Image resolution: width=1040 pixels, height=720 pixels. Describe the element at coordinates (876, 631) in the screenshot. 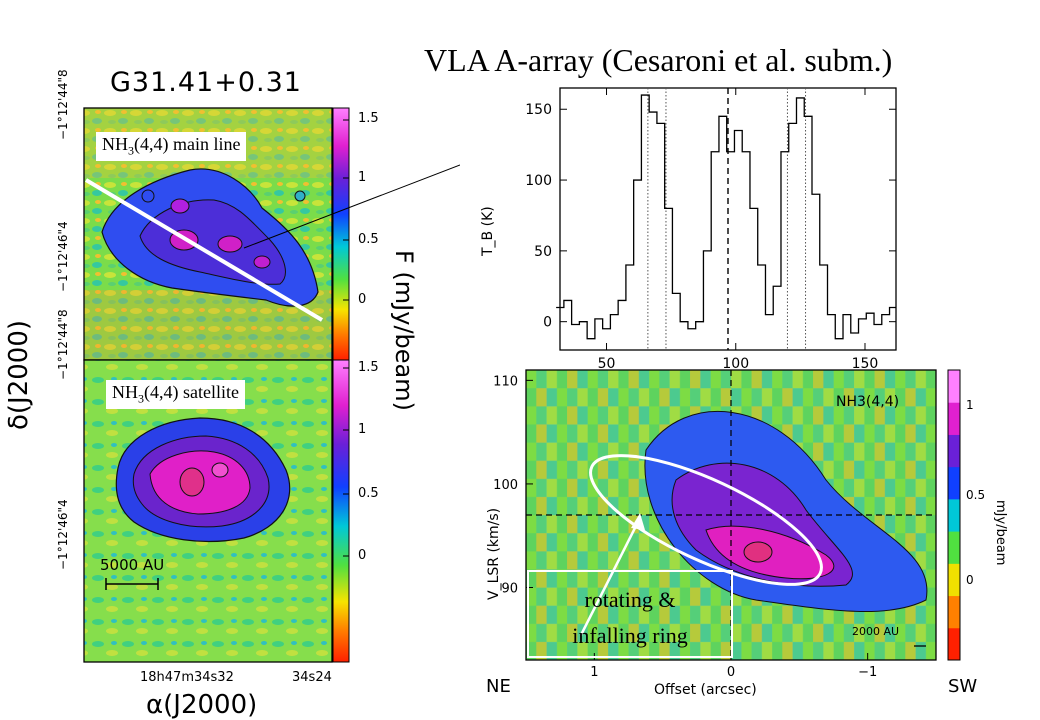

I see `pv-scale-label: 2000 AU` at that location.